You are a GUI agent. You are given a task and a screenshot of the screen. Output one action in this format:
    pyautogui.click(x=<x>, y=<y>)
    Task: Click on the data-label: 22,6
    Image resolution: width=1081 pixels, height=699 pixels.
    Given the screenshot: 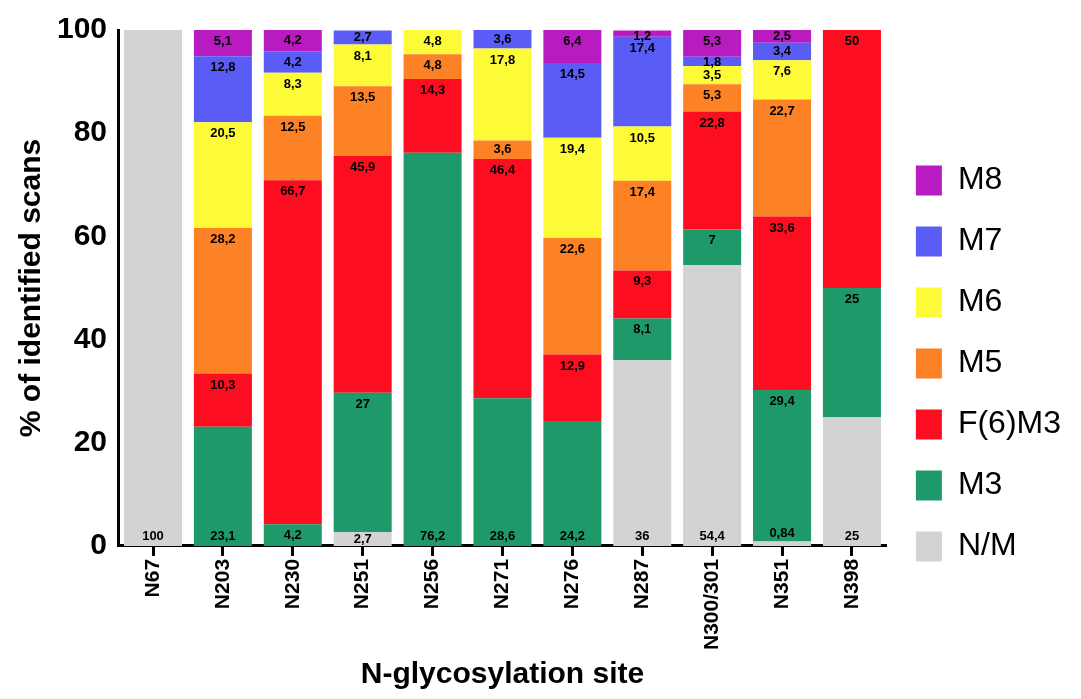 What is the action you would take?
    pyautogui.click(x=572, y=248)
    